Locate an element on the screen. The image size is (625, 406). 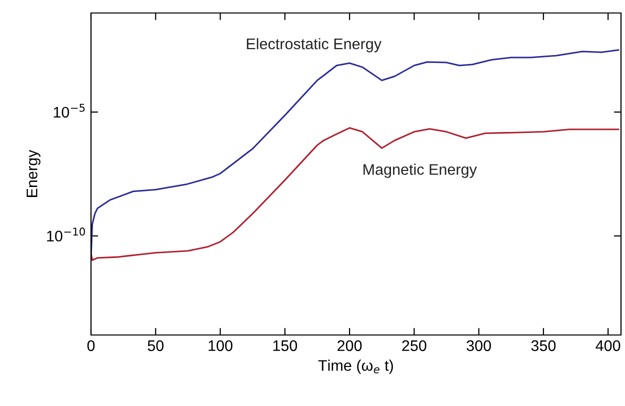
y-tick-label: 10$^{−10}$ is located at coordinates (66, 235).